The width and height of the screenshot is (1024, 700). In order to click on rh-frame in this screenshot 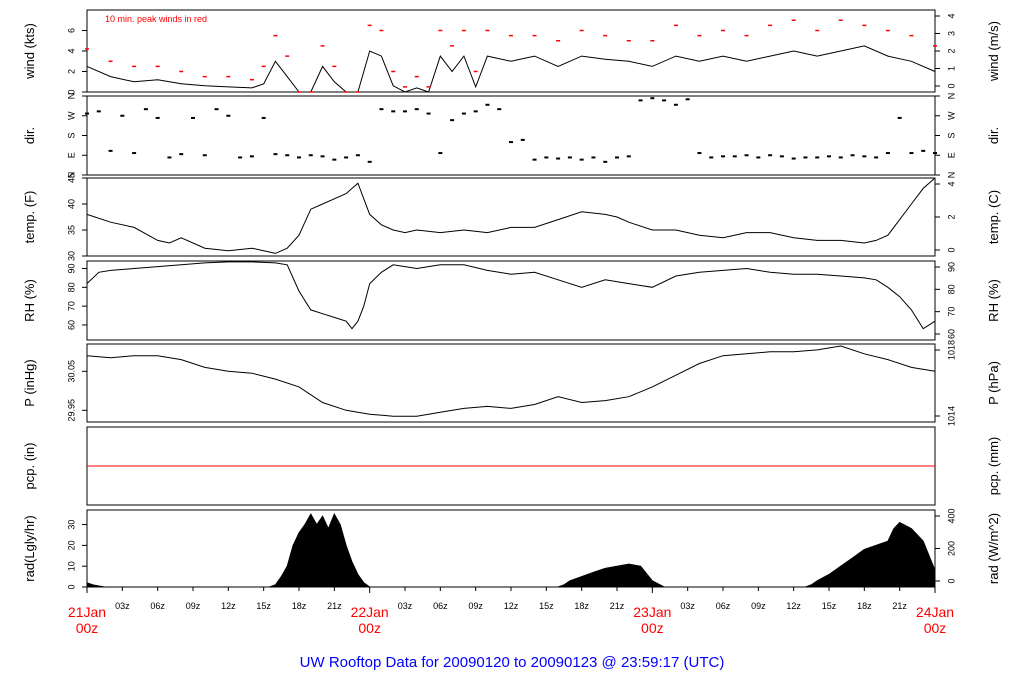, I will do `click(511, 300)`.